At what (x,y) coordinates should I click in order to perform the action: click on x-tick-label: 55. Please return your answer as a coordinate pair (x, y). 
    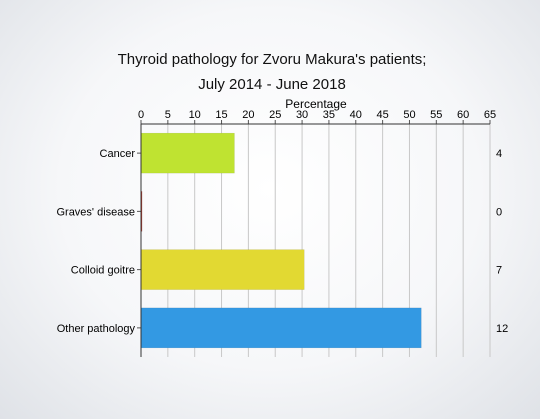
    Looking at the image, I should click on (436, 115).